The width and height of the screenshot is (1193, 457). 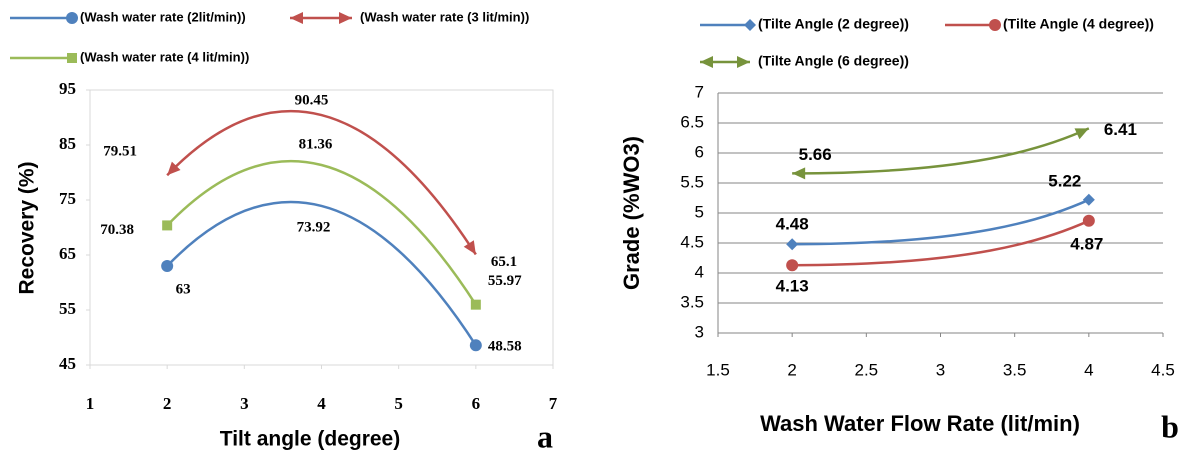 What do you see at coordinates (398, 403) in the screenshot?
I see `x-tick-label: 5` at bounding box center [398, 403].